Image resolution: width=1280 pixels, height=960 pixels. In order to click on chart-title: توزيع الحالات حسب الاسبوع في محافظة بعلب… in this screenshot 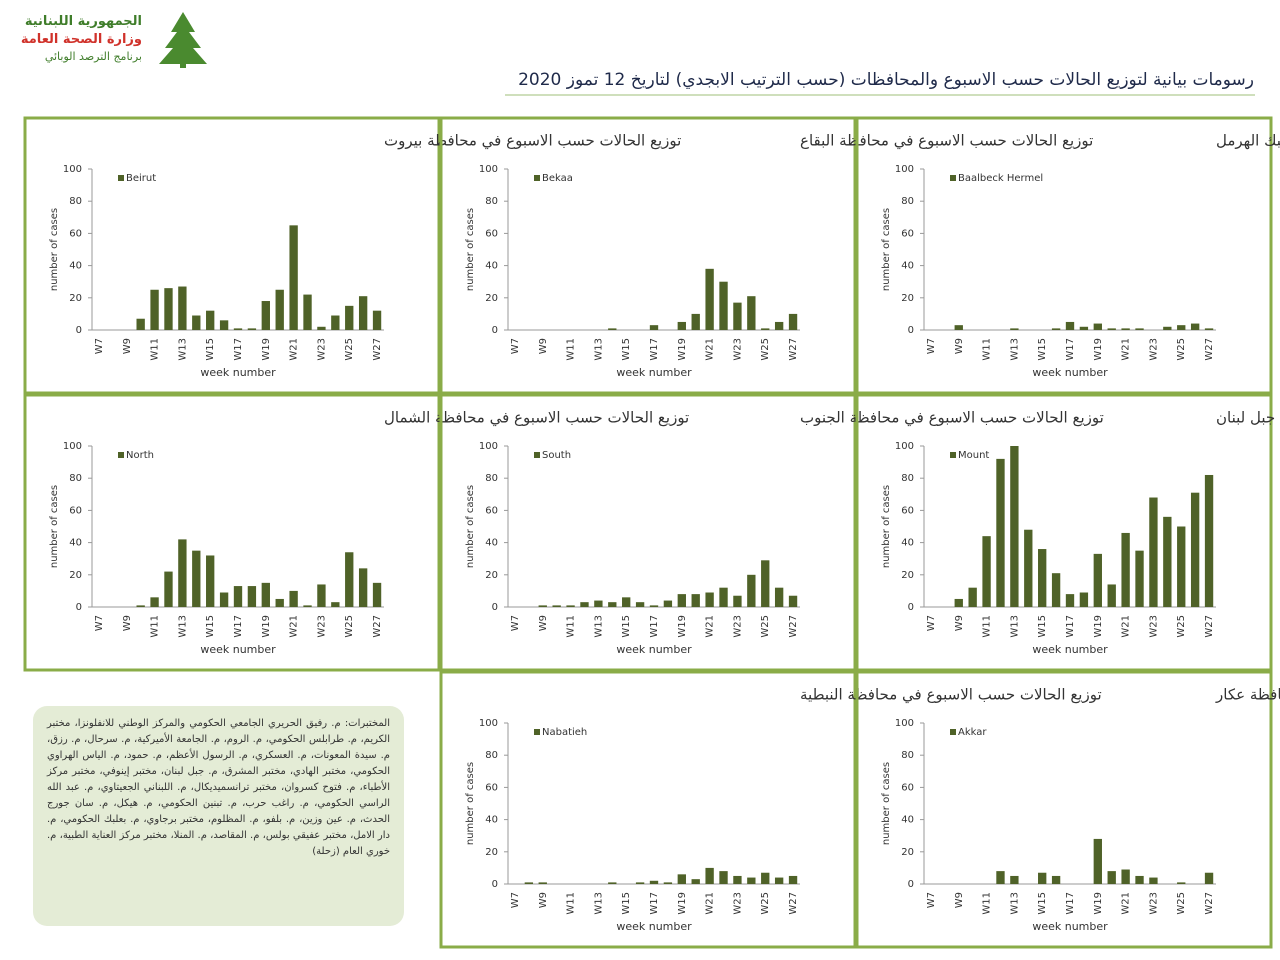, I will do `click(1248, 141)`.